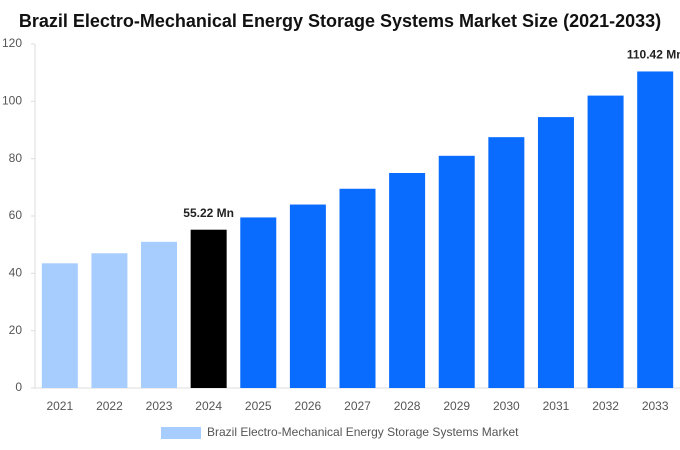 The height and width of the screenshot is (450, 680). I want to click on x-tick-label: 2033, so click(655, 406).